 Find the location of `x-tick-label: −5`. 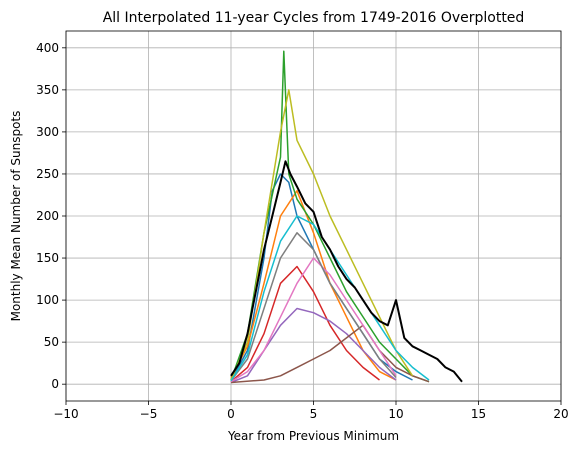

x-tick-label: −5 is located at coordinates (149, 414).